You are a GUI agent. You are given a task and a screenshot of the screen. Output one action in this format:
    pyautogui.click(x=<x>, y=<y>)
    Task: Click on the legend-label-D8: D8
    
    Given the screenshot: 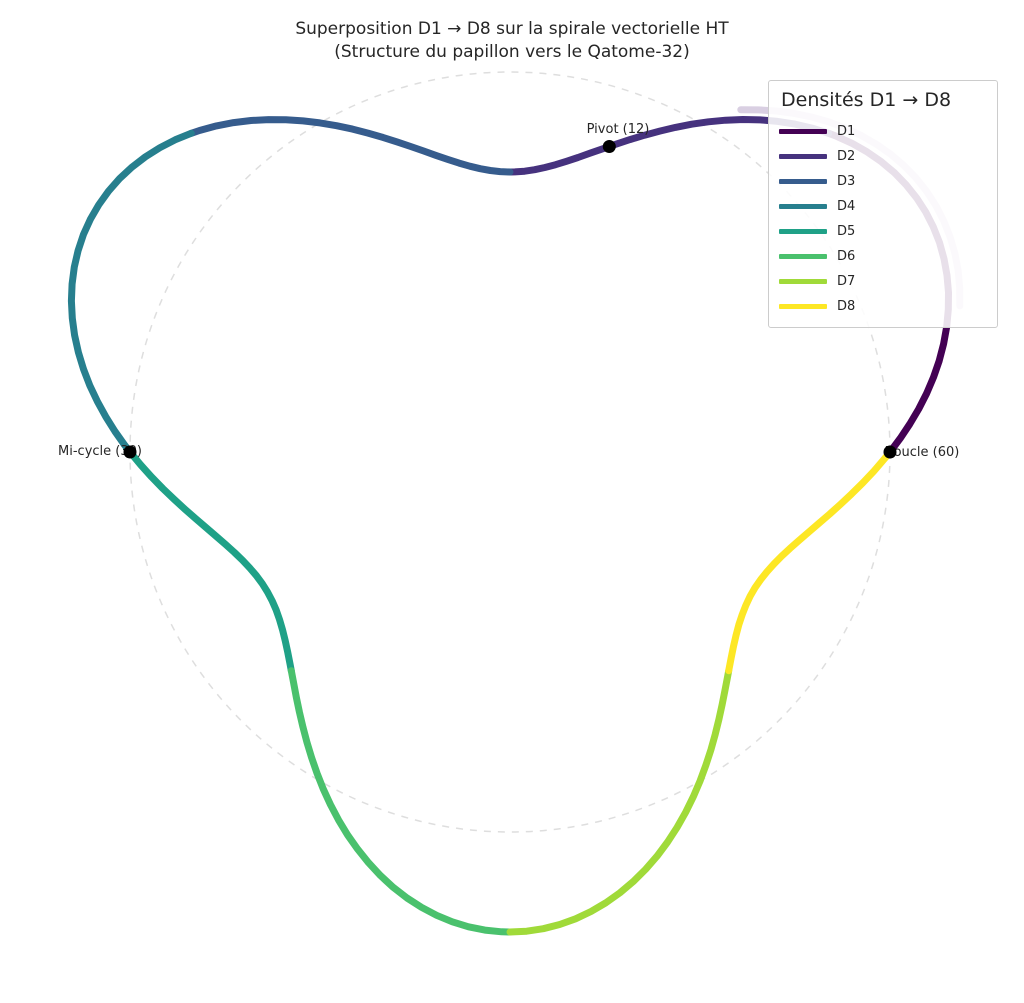 What is the action you would take?
    pyautogui.click(x=846, y=306)
    